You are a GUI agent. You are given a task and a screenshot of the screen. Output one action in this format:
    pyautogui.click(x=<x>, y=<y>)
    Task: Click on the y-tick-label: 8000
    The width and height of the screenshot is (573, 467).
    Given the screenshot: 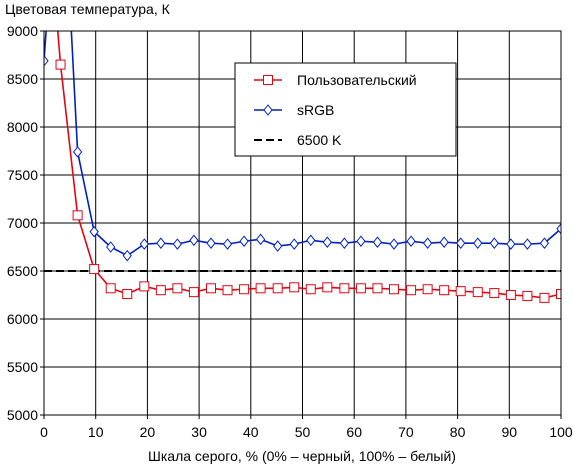 What is the action you would take?
    pyautogui.click(x=22, y=127)
    